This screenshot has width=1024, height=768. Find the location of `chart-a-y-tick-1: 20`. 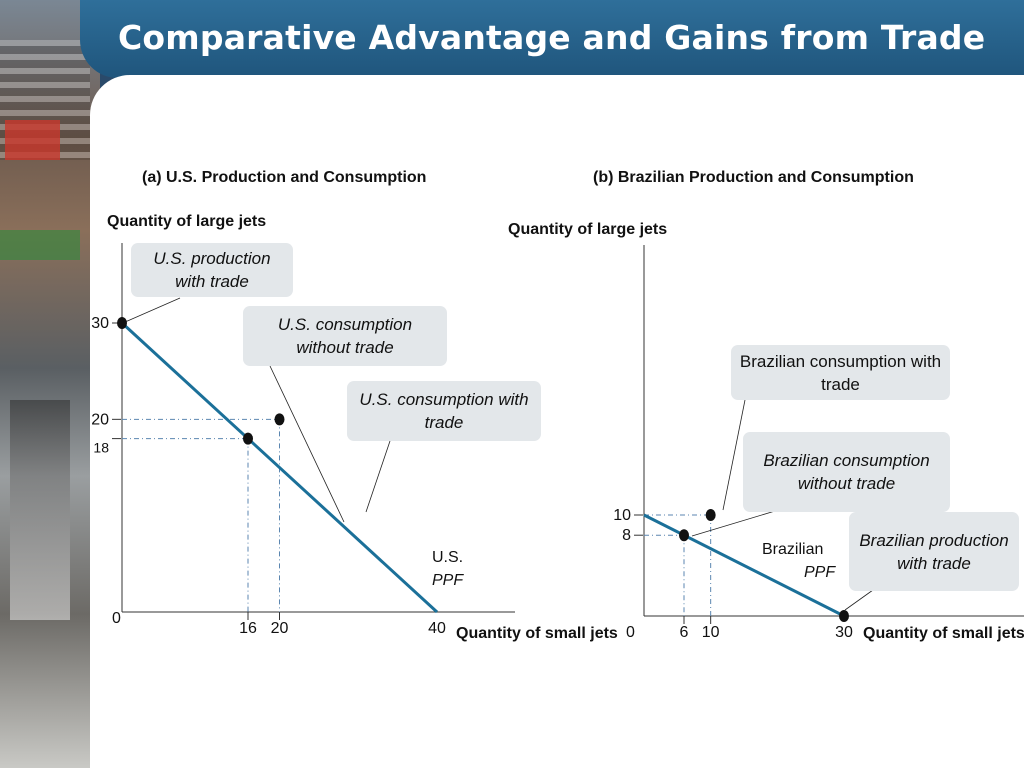

chart-a-y-tick-1: 20 is located at coordinates (100, 419).